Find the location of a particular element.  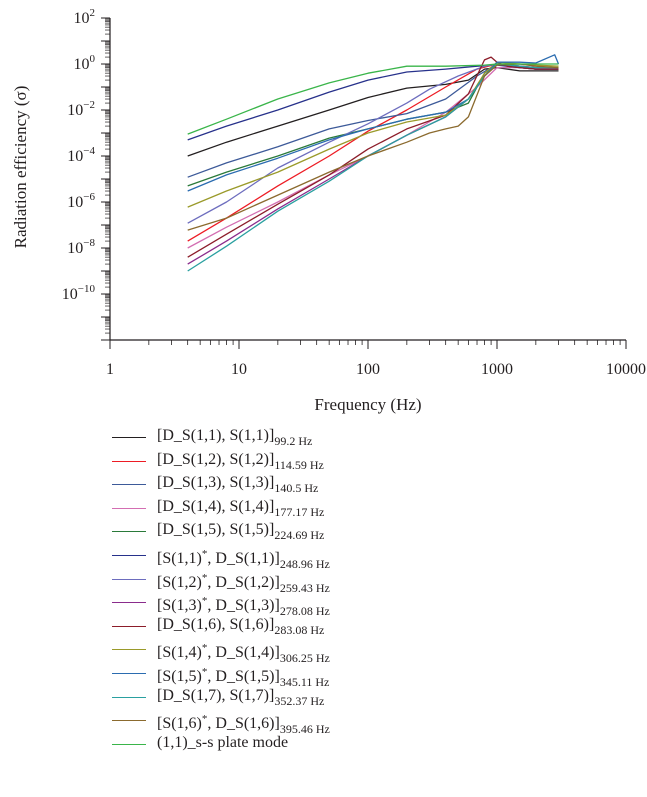

y-tick-label: 10⁰ is located at coordinates (85, 63).